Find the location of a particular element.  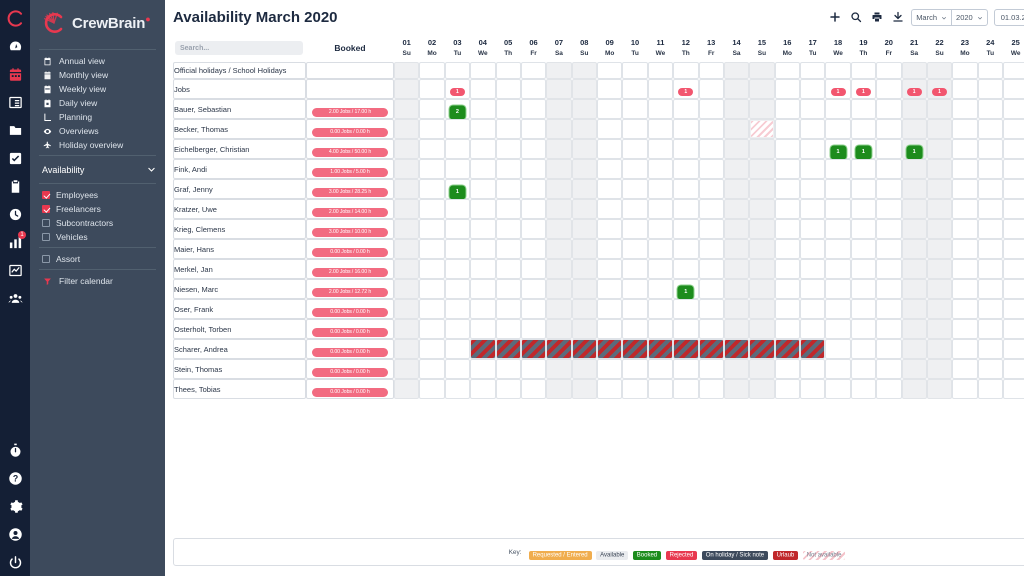

table-row: Oser, Frank 0.00 Jobs / 0.00 h is located at coordinates (598, 309).